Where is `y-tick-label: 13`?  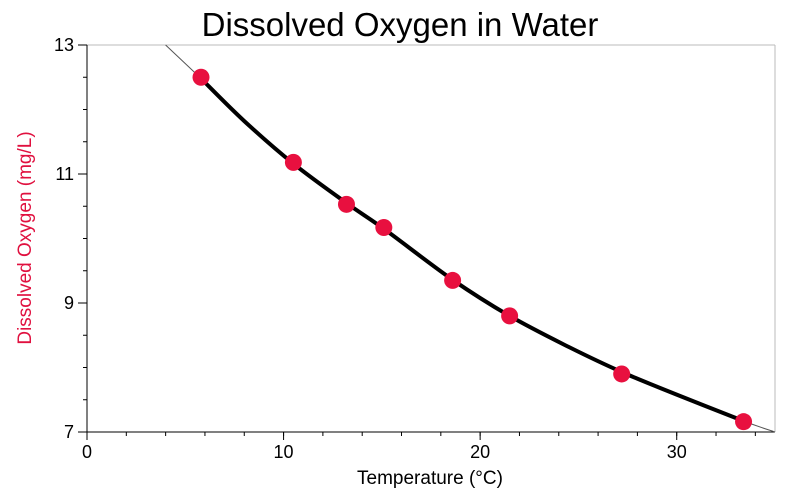
y-tick-label: 13 is located at coordinates (64, 45).